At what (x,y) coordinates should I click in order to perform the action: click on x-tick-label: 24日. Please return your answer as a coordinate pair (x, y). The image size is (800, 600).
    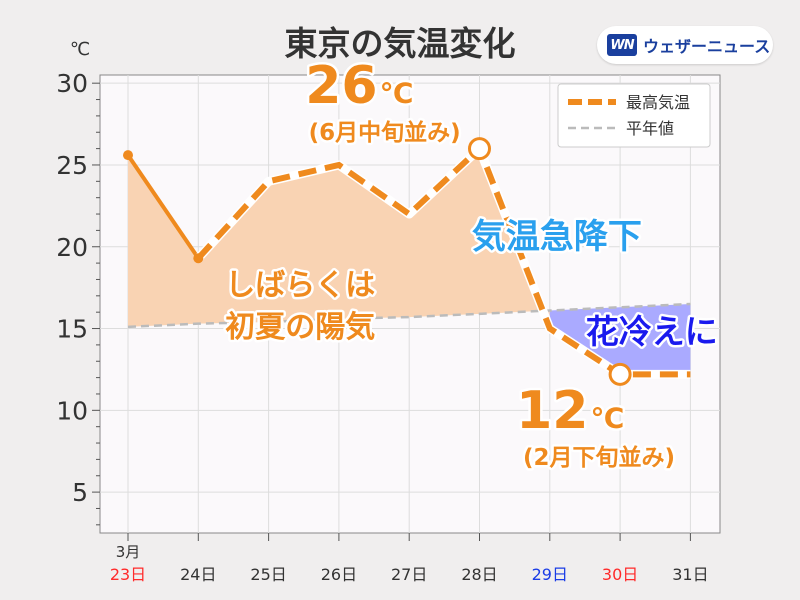
    Looking at the image, I should click on (198, 574).